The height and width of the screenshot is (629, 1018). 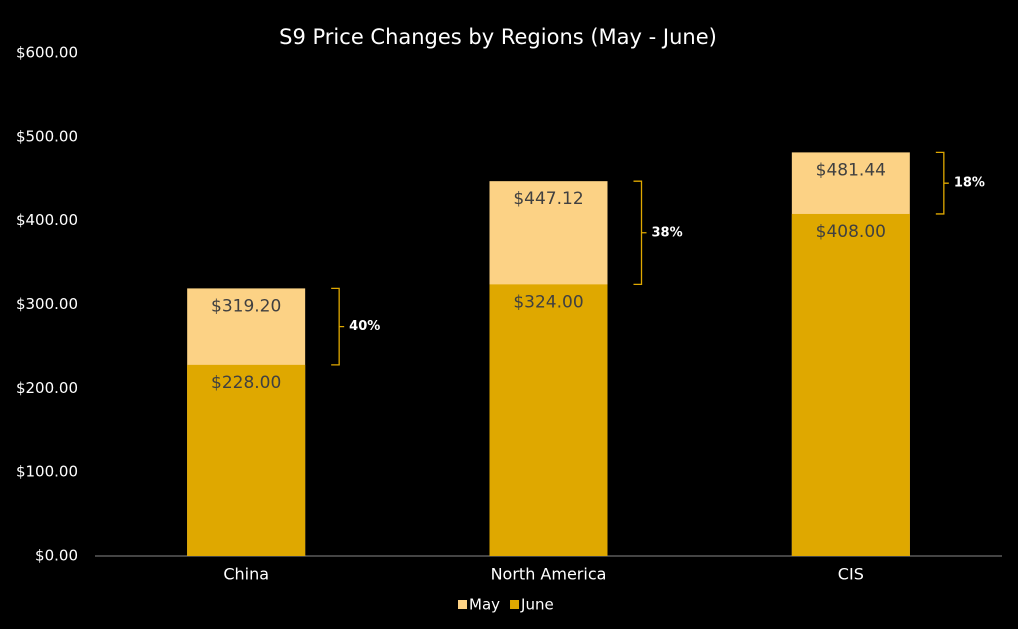 What do you see at coordinates (47, 472) in the screenshot?
I see `y-tick-label: $100.00` at bounding box center [47, 472].